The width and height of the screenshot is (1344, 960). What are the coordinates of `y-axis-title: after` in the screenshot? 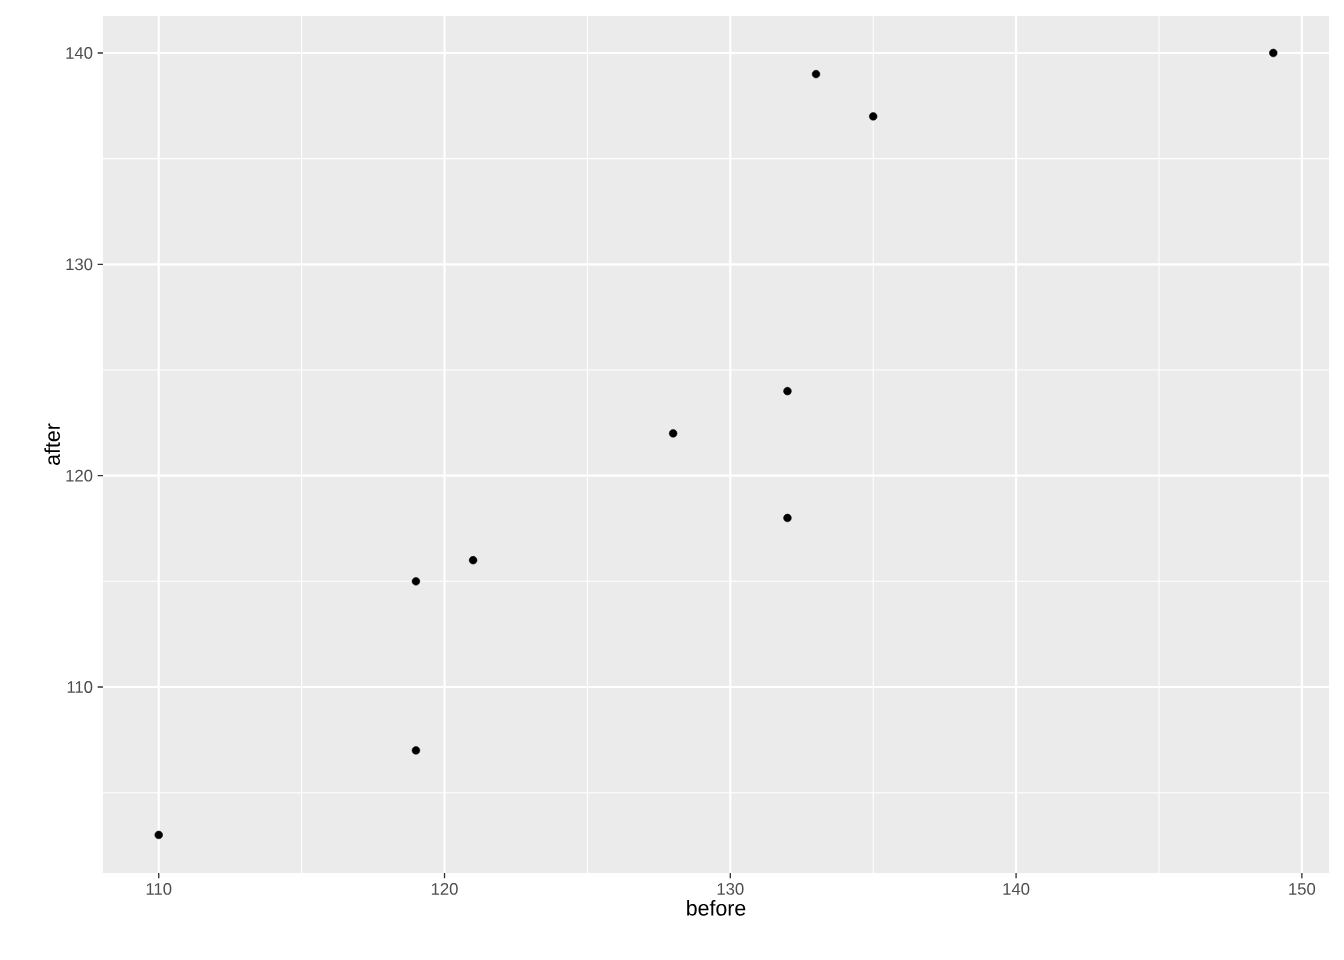 It's located at (52, 444).